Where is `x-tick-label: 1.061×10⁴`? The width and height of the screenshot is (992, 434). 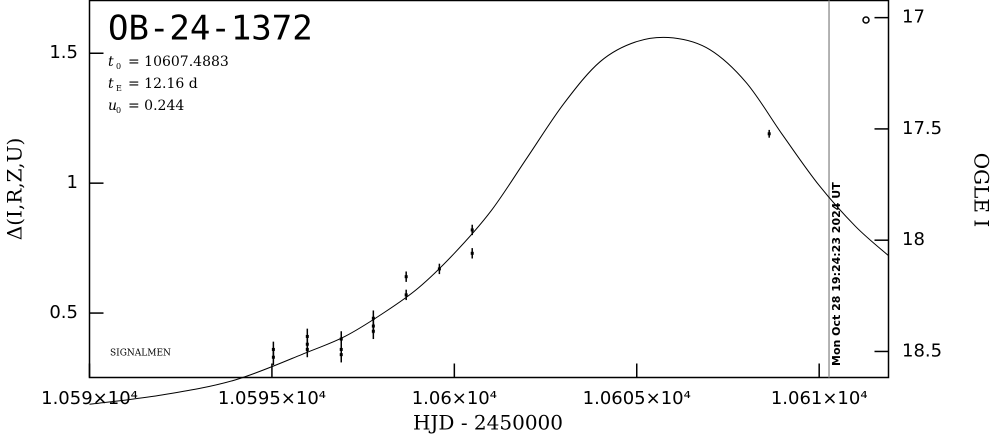 x-tick-label: 1.061×10⁴ is located at coordinates (819, 398).